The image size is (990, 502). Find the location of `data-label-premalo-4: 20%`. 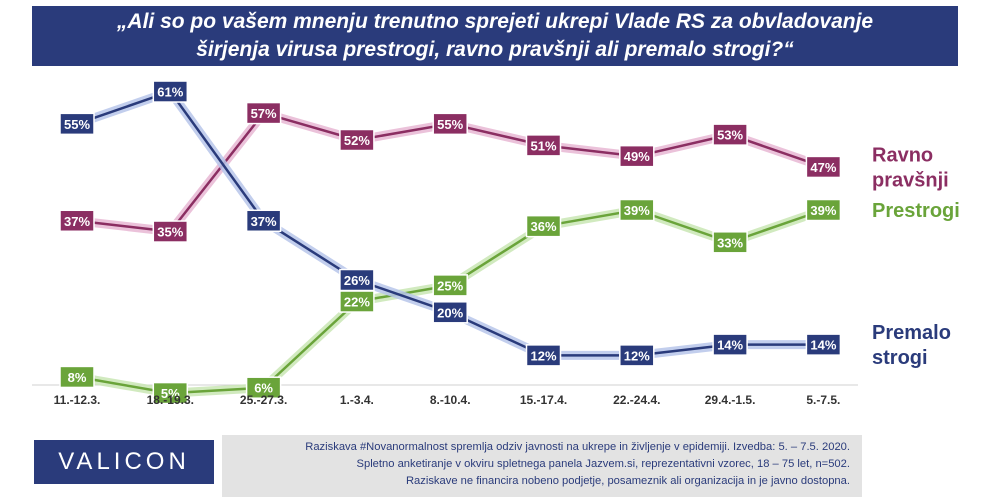

data-label-premalo-4: 20% is located at coordinates (450, 312).